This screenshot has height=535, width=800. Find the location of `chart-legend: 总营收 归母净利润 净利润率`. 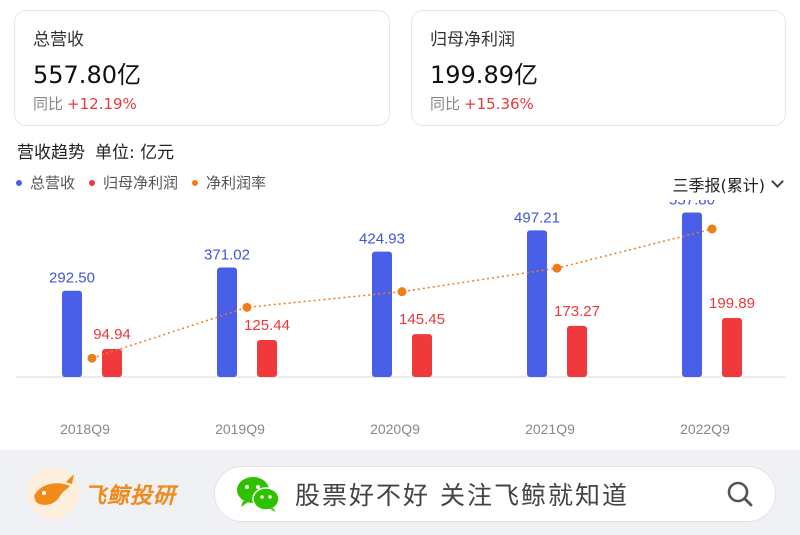

chart-legend: 总营收 归母净利润 净利润率 is located at coordinates (141, 182).